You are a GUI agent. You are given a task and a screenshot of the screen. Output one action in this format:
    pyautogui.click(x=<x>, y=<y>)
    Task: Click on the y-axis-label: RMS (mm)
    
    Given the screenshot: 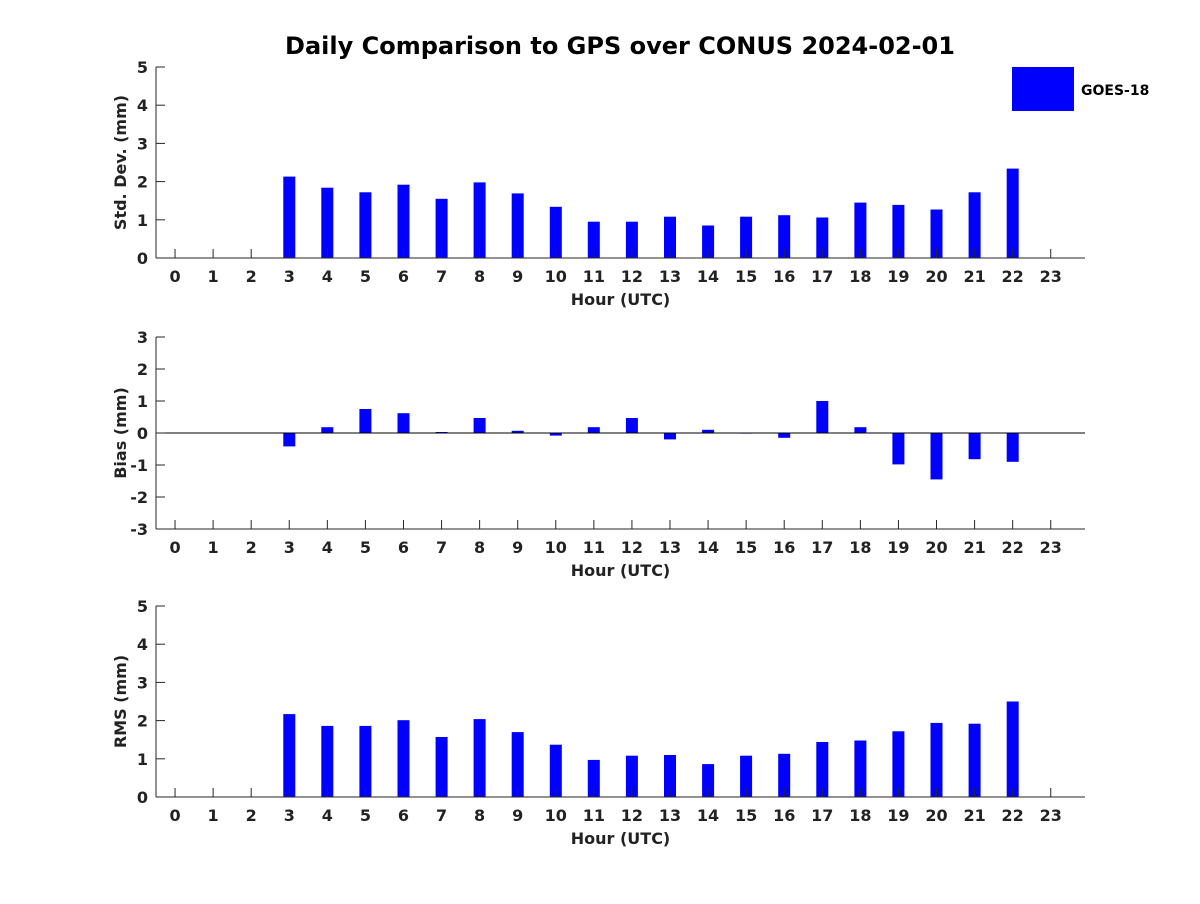 What is the action you would take?
    pyautogui.click(x=120, y=701)
    